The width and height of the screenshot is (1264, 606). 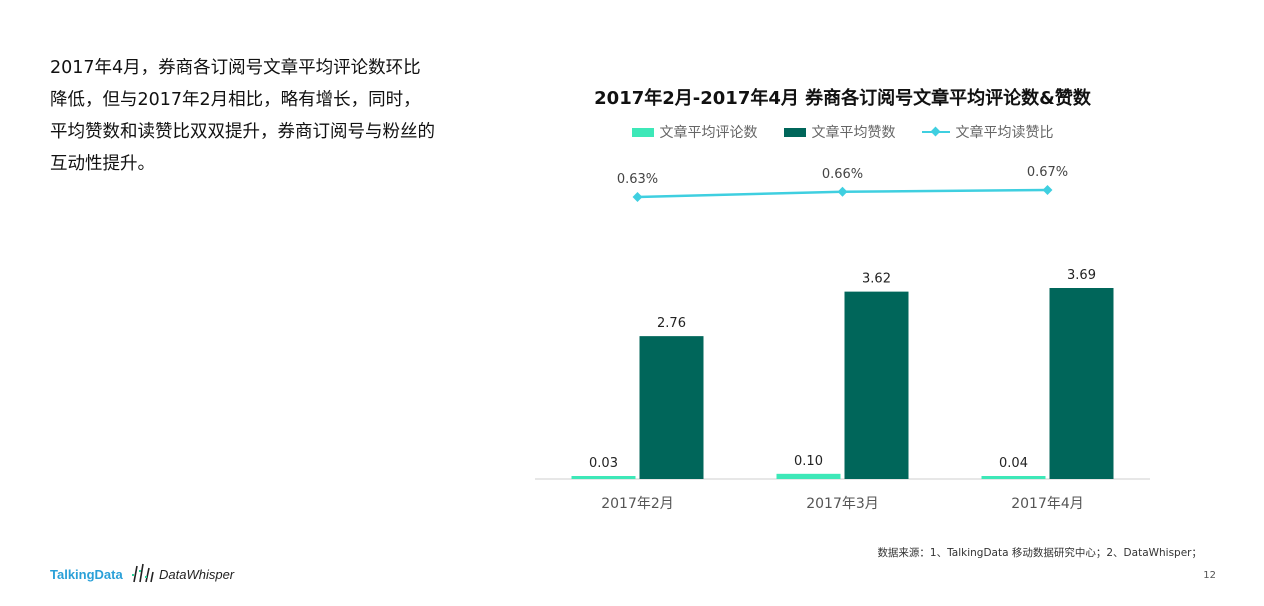 What do you see at coordinates (671, 323) in the screenshot?
I see `data-label-likes-1: 2.76` at bounding box center [671, 323].